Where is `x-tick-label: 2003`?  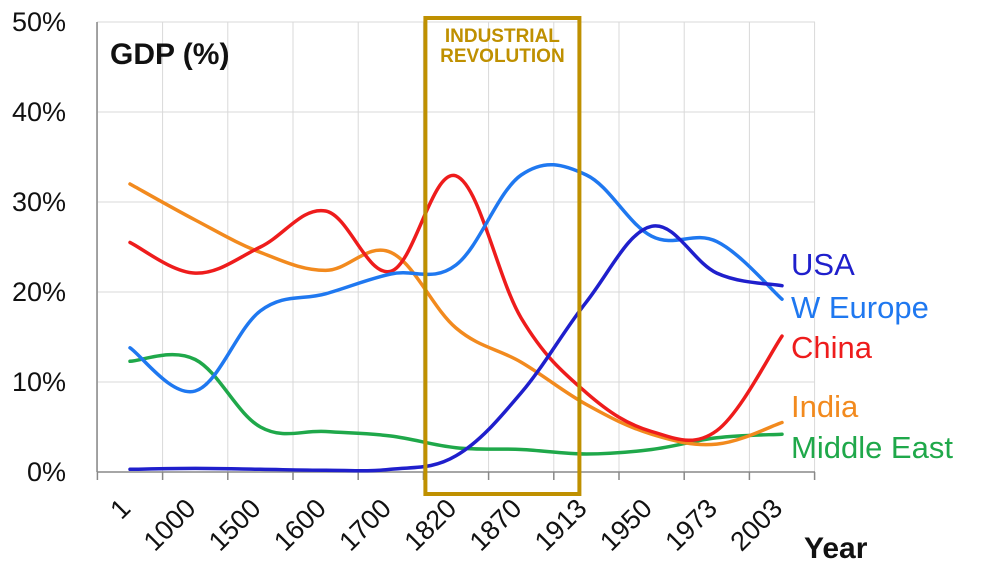 x-tick-label: 2003 is located at coordinates (757, 525).